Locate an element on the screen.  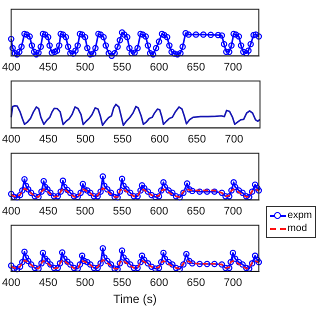
legend-label: mod is located at coordinates (297, 228).